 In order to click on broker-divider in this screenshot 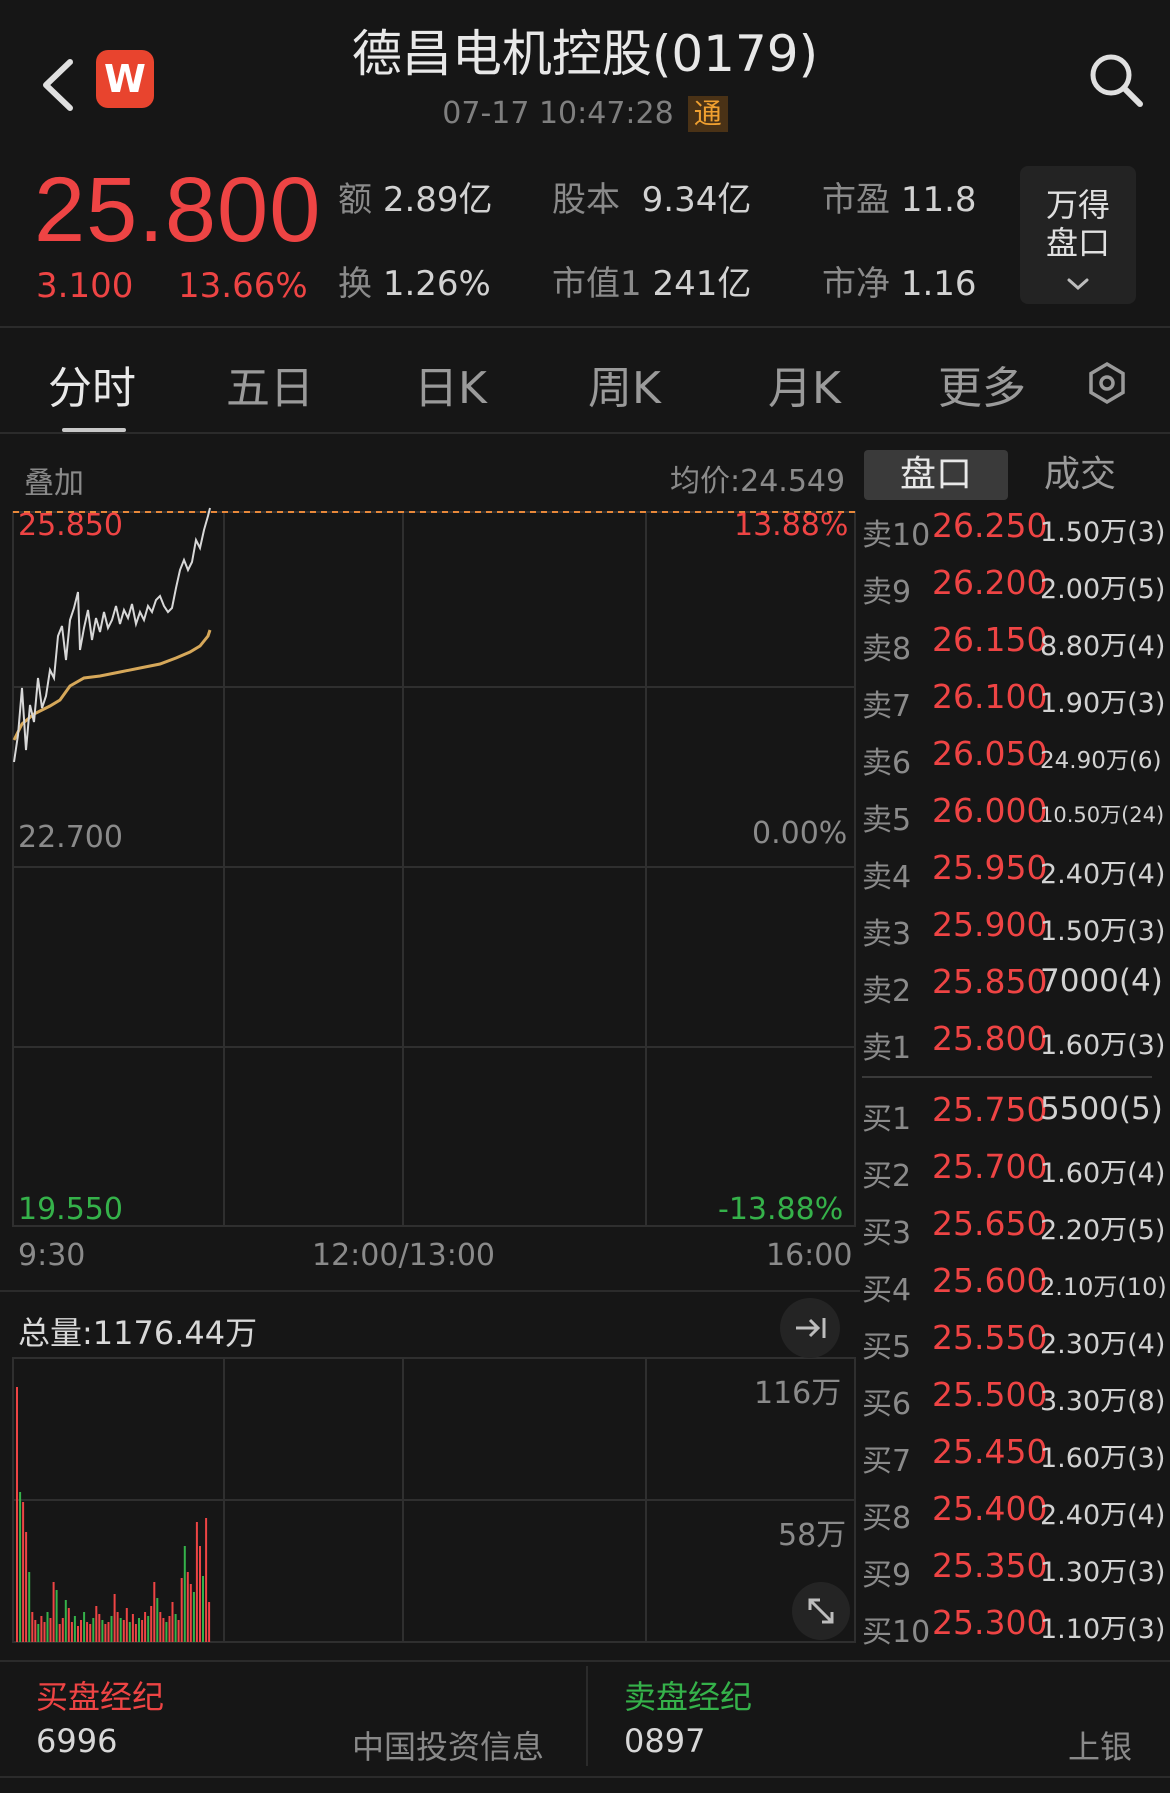, I will do `click(587, 1716)`.